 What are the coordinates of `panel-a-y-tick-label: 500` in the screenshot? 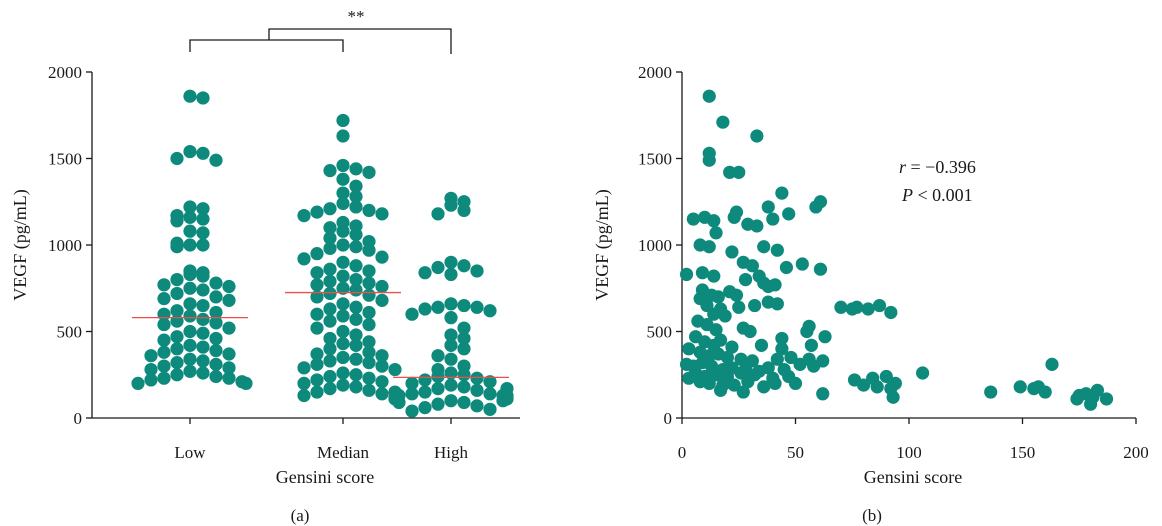 It's located at (70, 332).